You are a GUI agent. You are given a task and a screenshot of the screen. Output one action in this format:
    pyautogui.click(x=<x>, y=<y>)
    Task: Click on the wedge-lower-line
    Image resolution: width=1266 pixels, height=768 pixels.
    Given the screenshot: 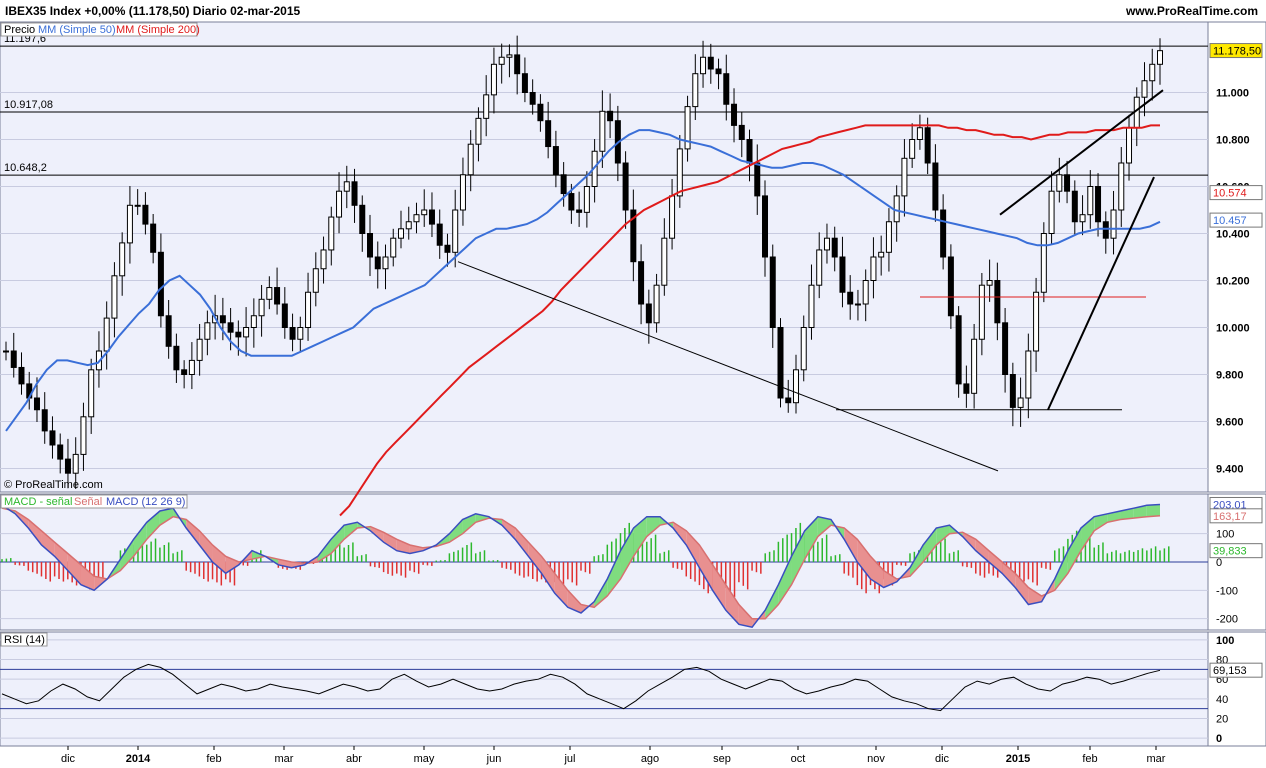 What is the action you would take?
    pyautogui.click(x=1101, y=293)
    